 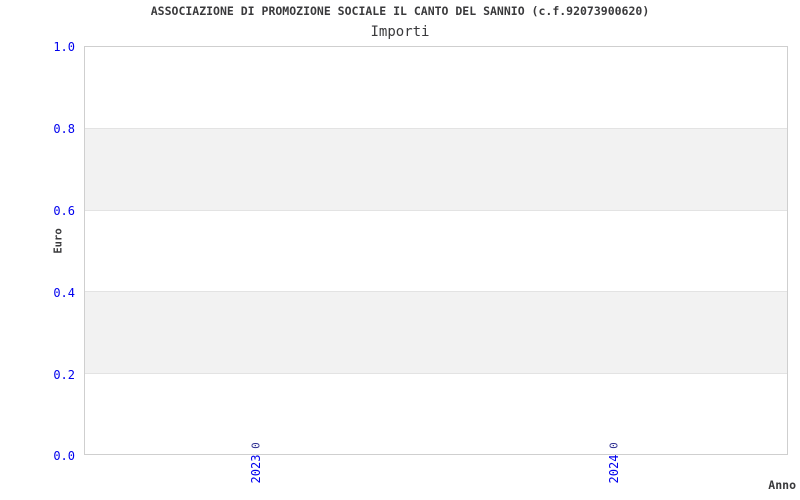 I want to click on y-tick-label-0.0: 0.0, so click(x=64, y=456).